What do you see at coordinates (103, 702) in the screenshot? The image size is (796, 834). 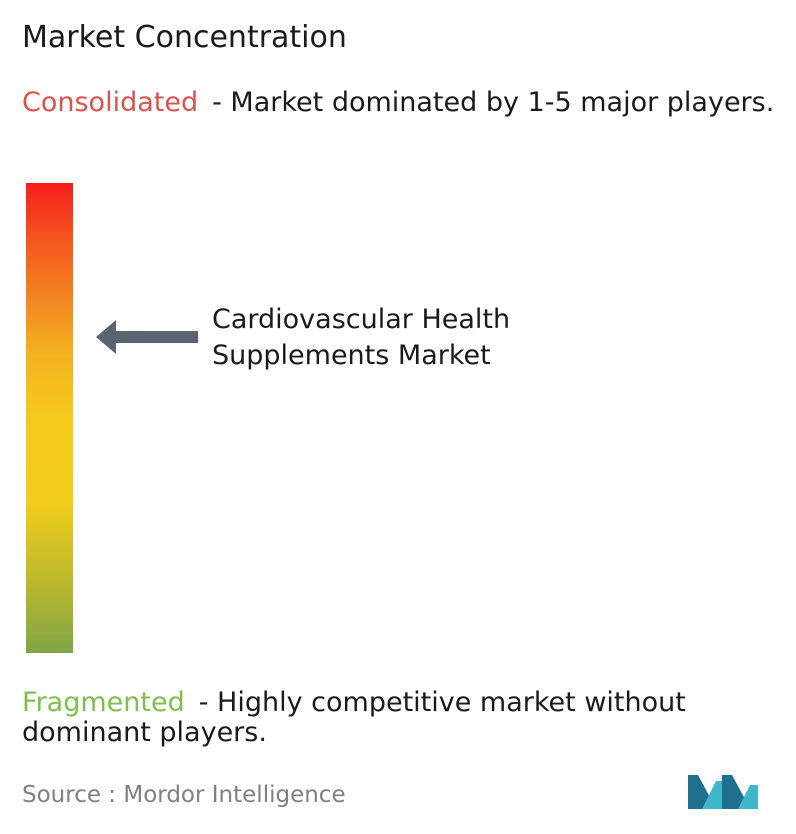 I see `fragmented-term: Fragmented` at bounding box center [103, 702].